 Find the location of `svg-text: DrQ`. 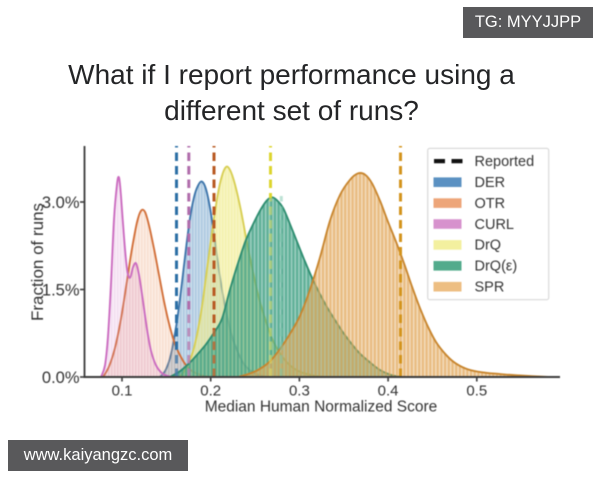

svg-text: DrQ is located at coordinates (488, 246).